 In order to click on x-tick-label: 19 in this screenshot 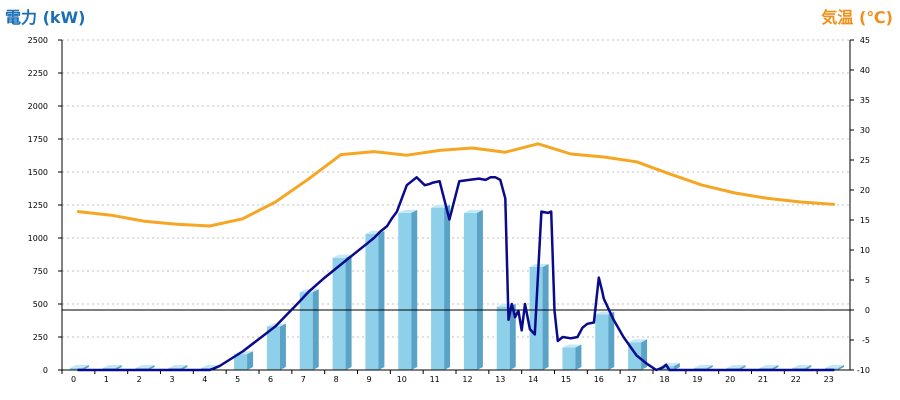, I will do `click(697, 379)`.